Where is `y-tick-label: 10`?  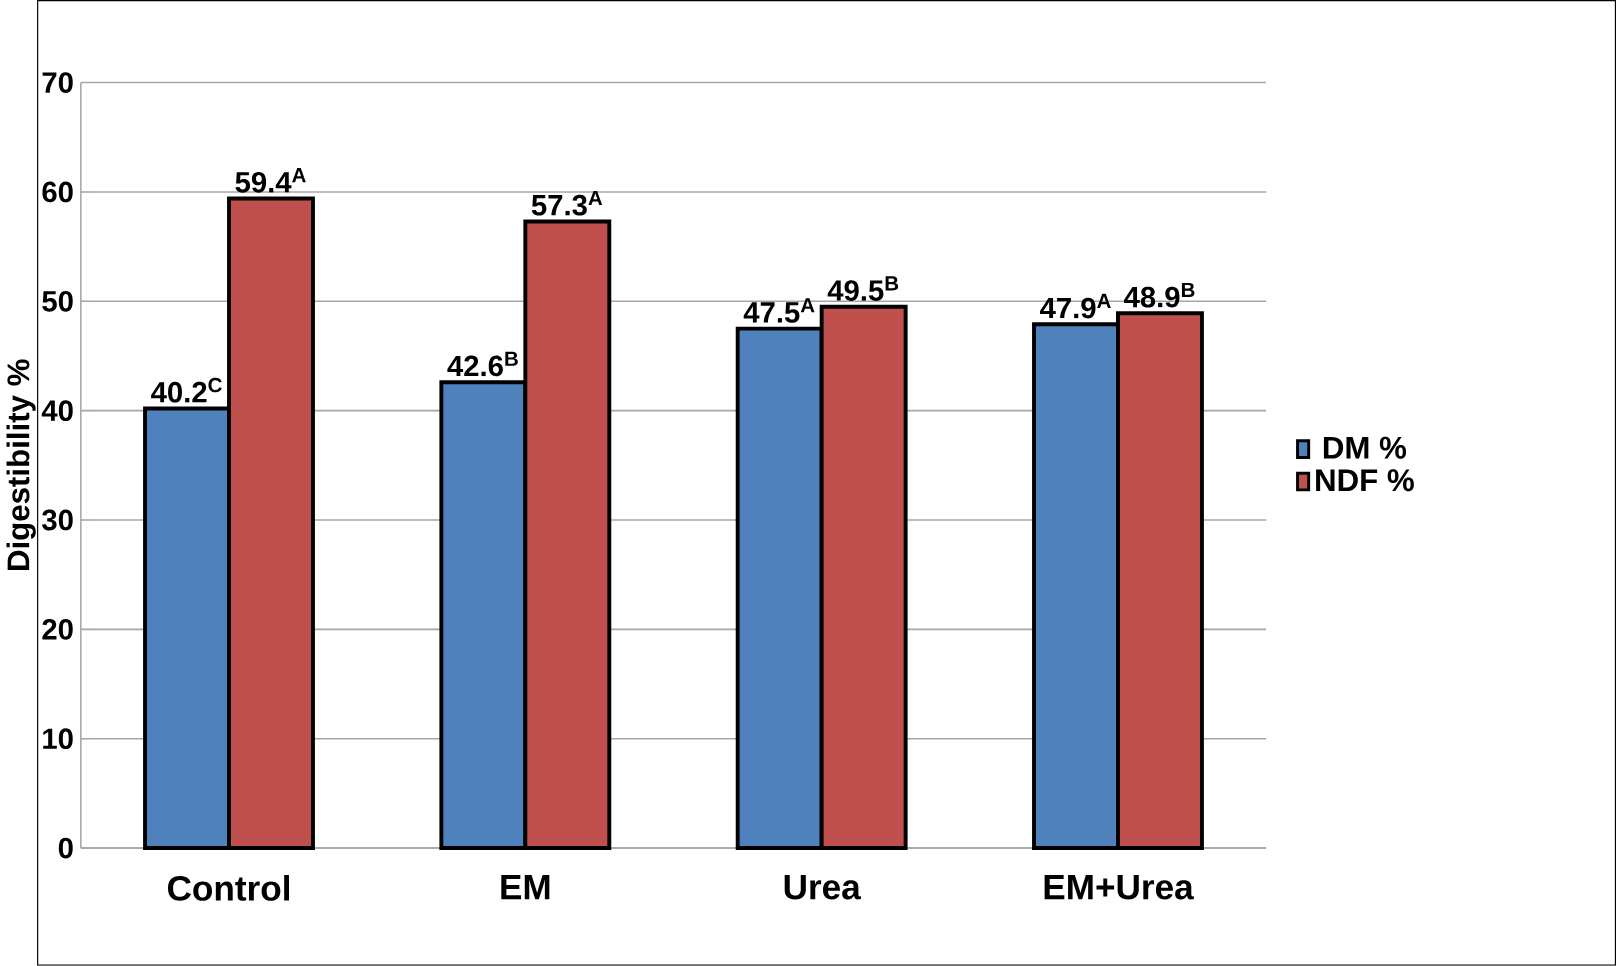
y-tick-label: 10 is located at coordinates (58, 739).